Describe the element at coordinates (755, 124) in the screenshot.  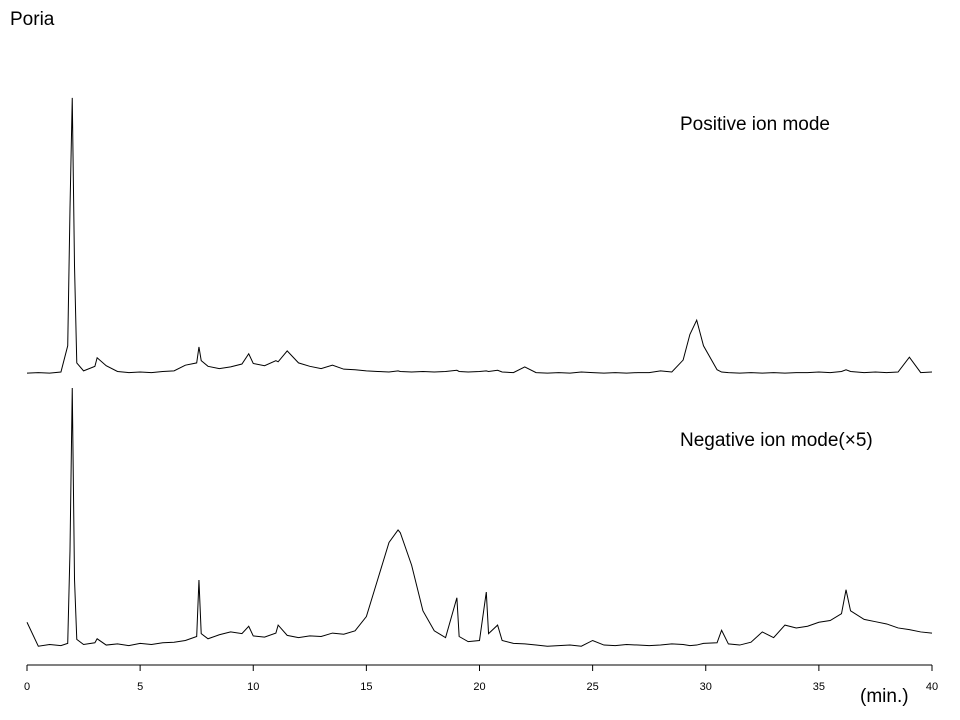
I see `series-label: Positive ion mode` at that location.